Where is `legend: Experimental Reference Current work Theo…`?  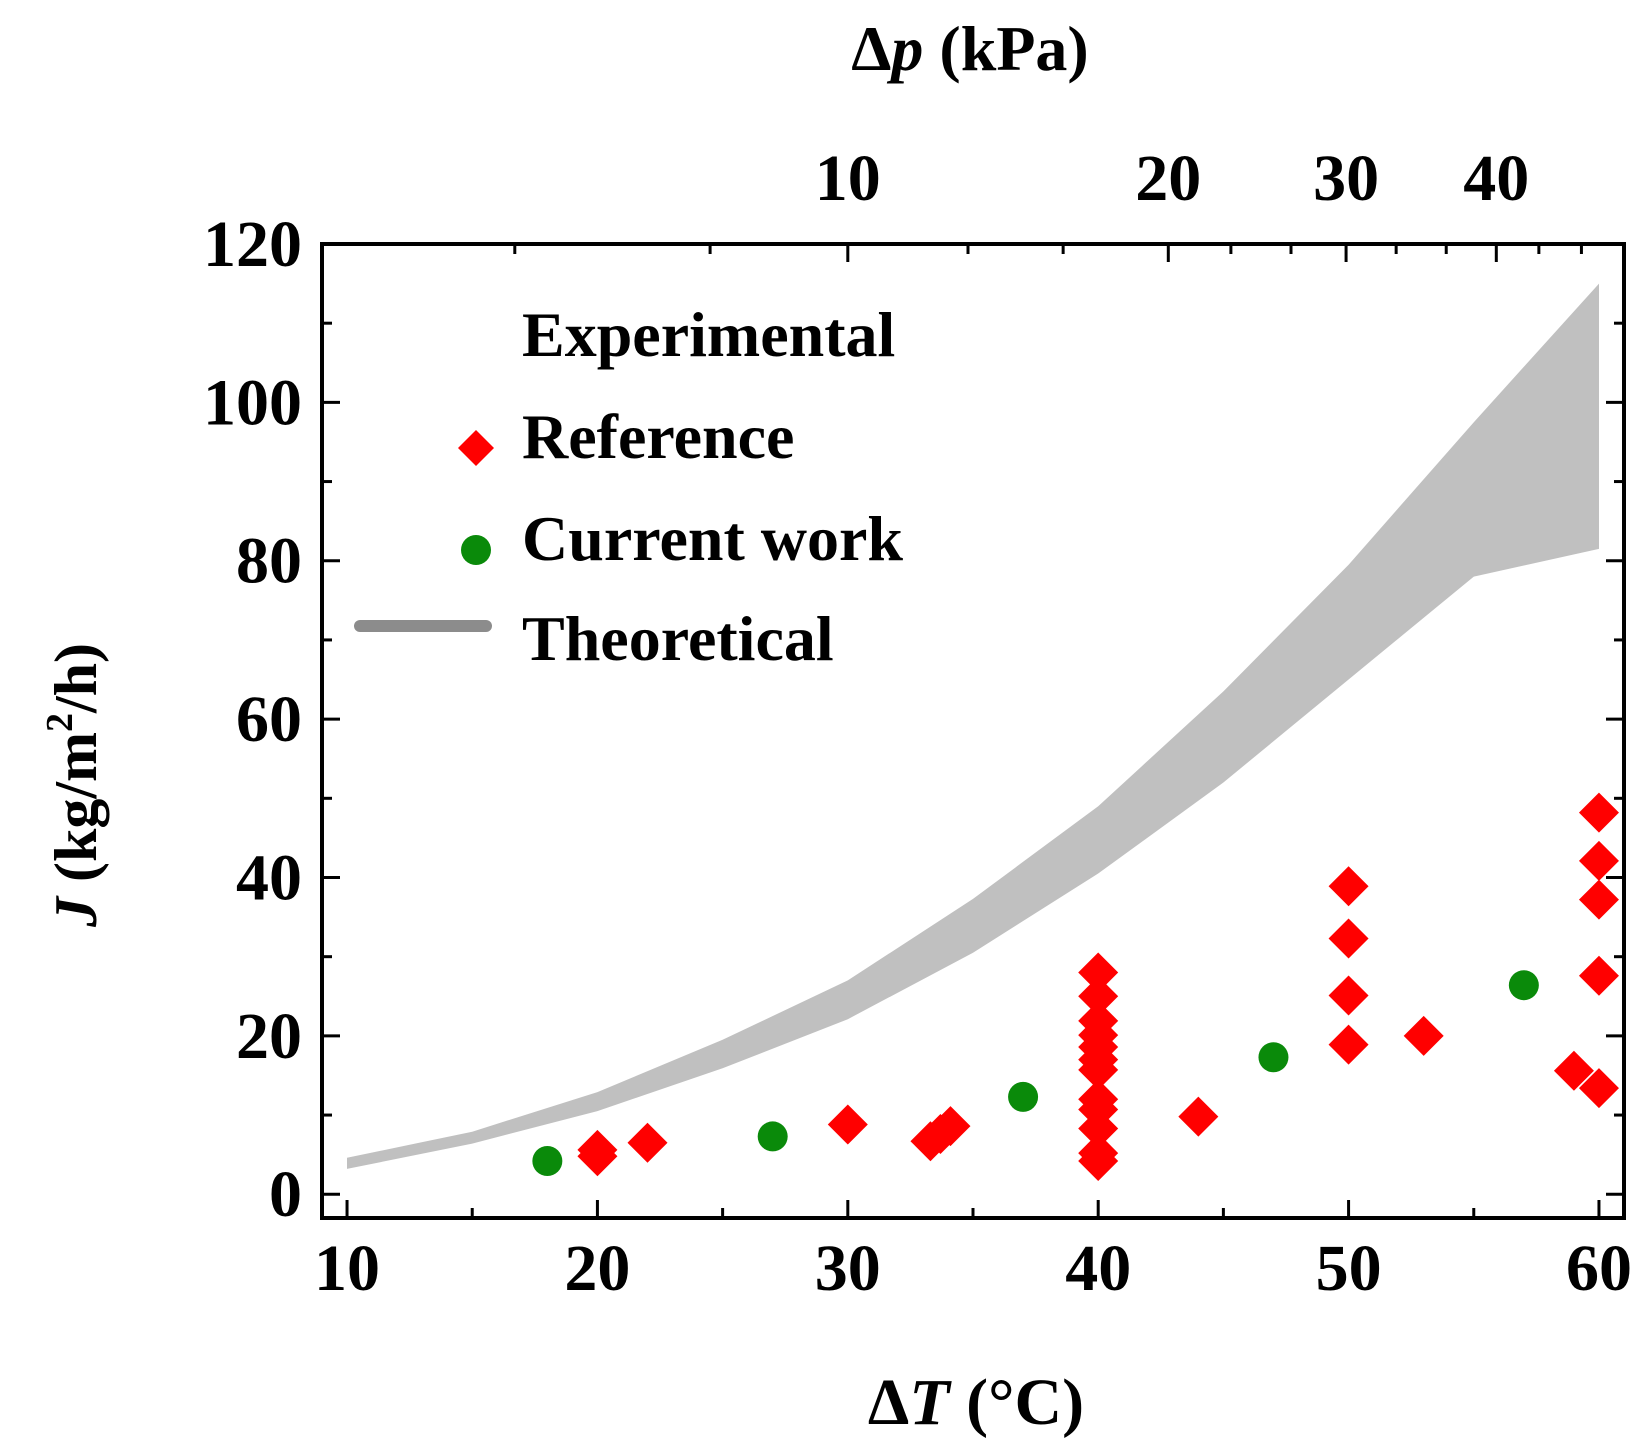 legend: Experimental Reference Current work Theo… is located at coordinates (628, 486).